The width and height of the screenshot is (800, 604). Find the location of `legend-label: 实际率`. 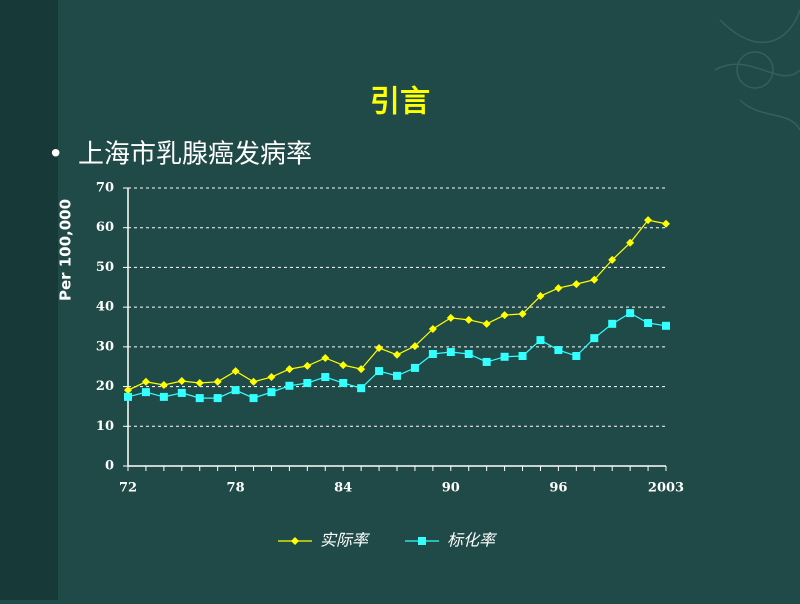

legend-label: 实际率 is located at coordinates (345, 540).